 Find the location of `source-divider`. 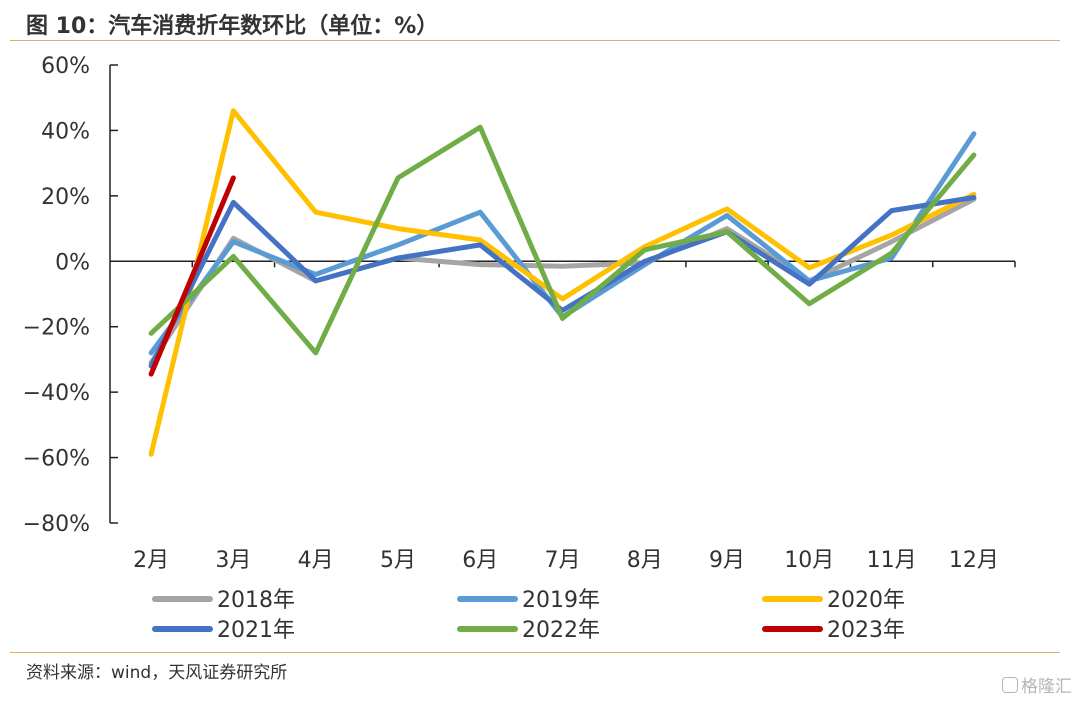

source-divider is located at coordinates (535, 652).